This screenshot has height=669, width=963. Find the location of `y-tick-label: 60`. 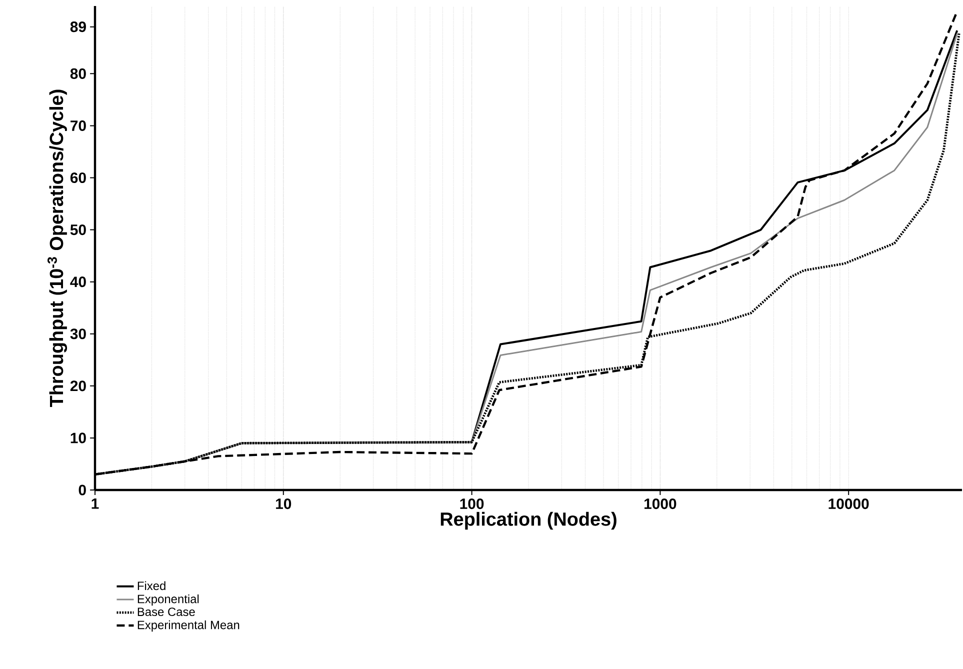

y-tick-label: 60 is located at coordinates (78, 178).